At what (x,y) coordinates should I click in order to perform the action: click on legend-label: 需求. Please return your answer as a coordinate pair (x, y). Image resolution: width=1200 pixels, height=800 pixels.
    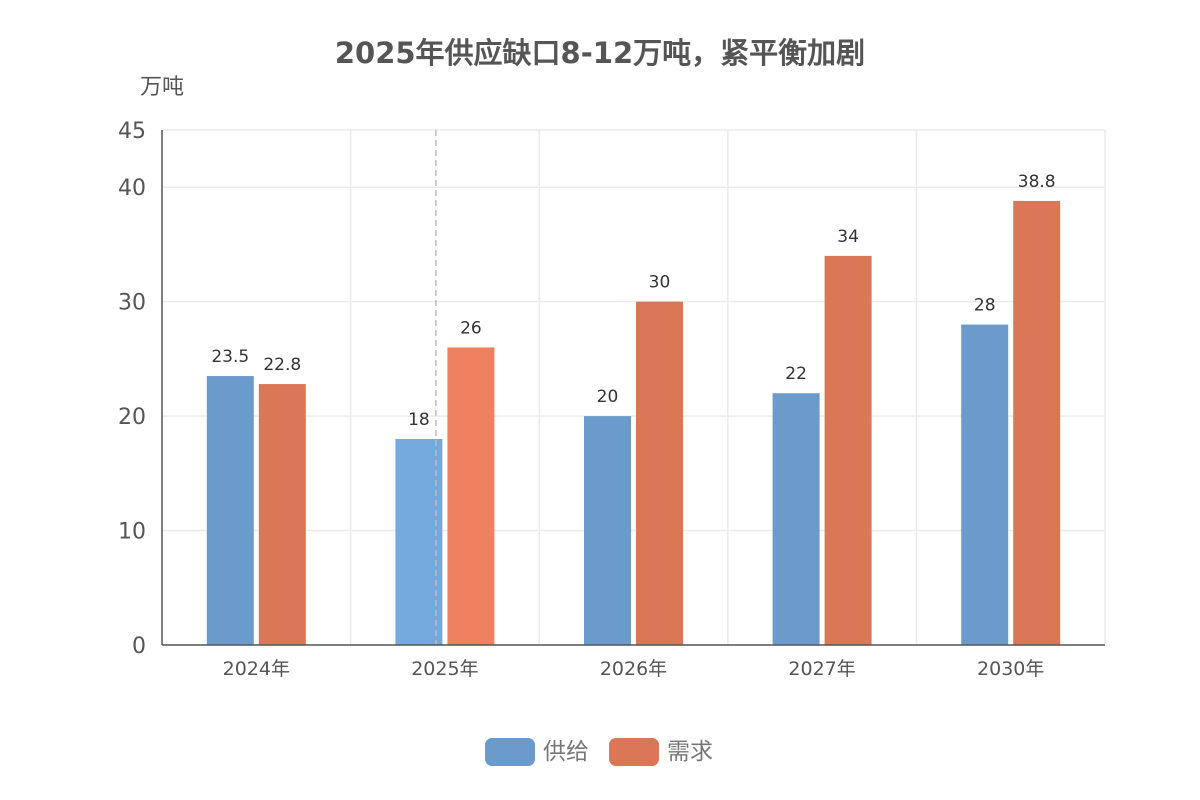
    Looking at the image, I should click on (690, 752).